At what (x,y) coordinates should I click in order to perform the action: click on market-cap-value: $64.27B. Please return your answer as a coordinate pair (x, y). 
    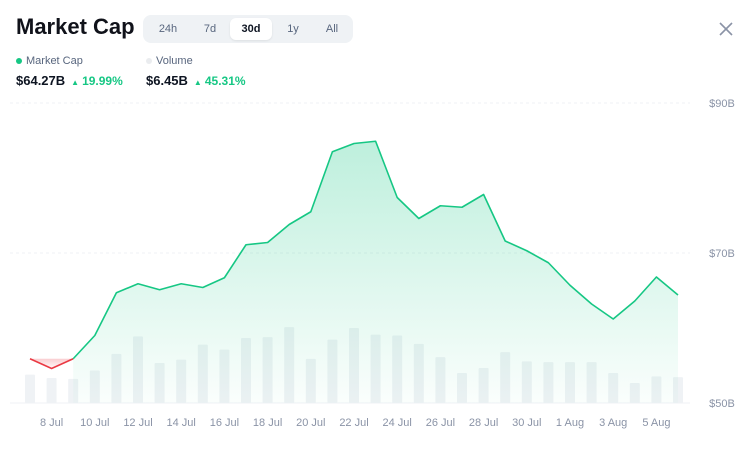
    Looking at the image, I should click on (41, 80).